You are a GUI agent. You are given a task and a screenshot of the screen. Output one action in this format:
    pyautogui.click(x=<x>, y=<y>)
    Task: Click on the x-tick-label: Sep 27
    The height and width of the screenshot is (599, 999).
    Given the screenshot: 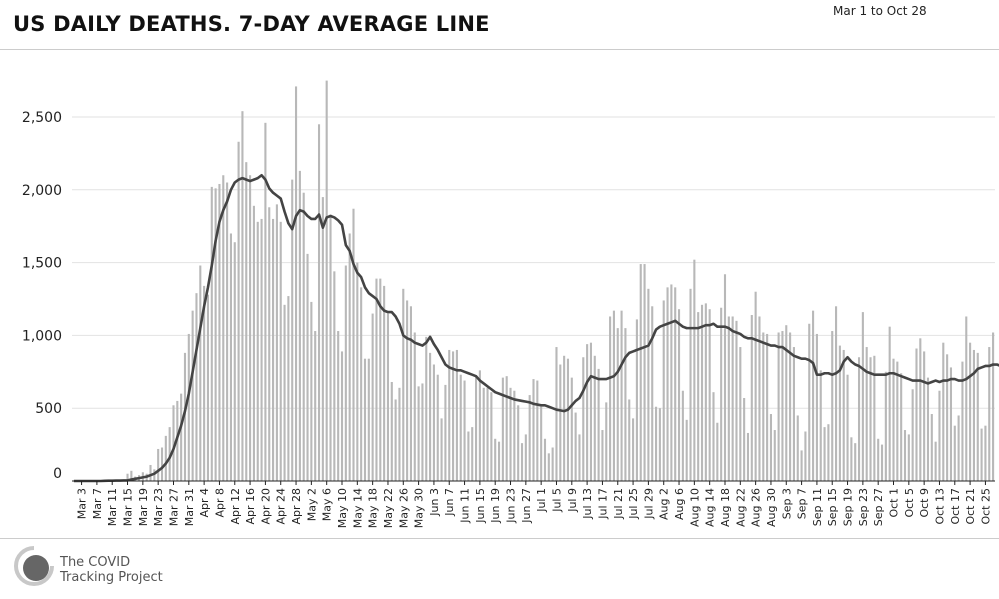 What is the action you would take?
    pyautogui.click(x=878, y=507)
    